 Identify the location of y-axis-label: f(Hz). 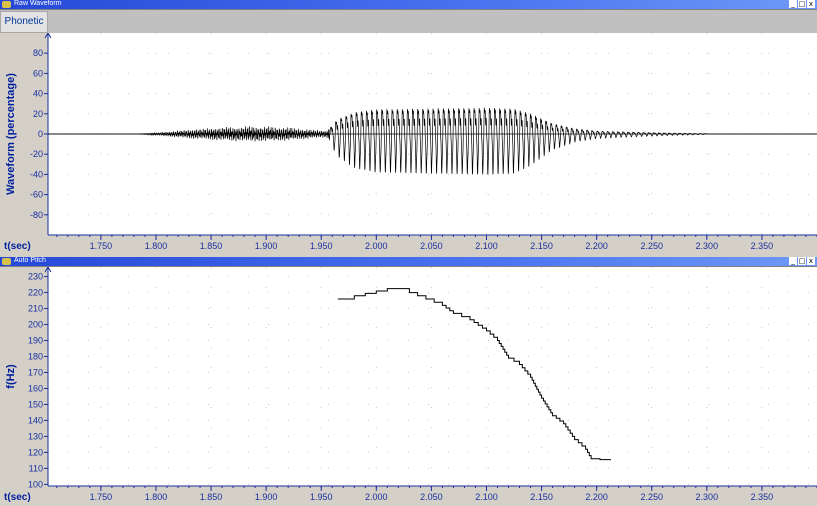
(11, 376).